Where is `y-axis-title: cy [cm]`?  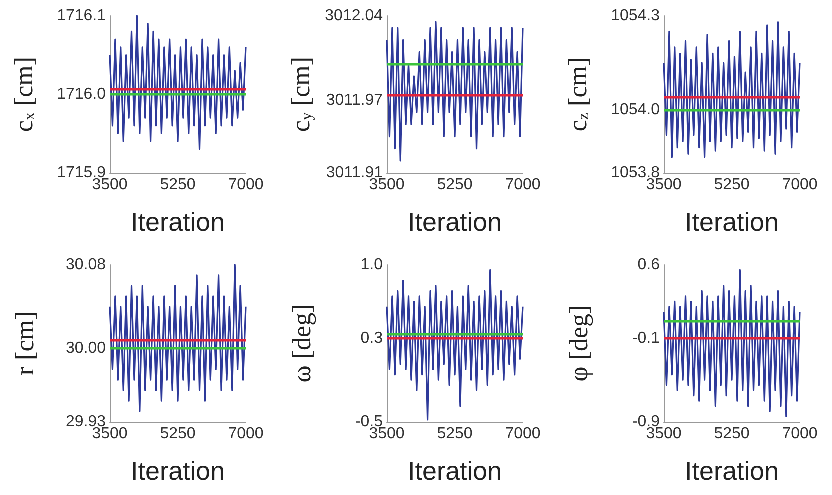 y-axis-title: cy [cm] is located at coordinates (301, 94).